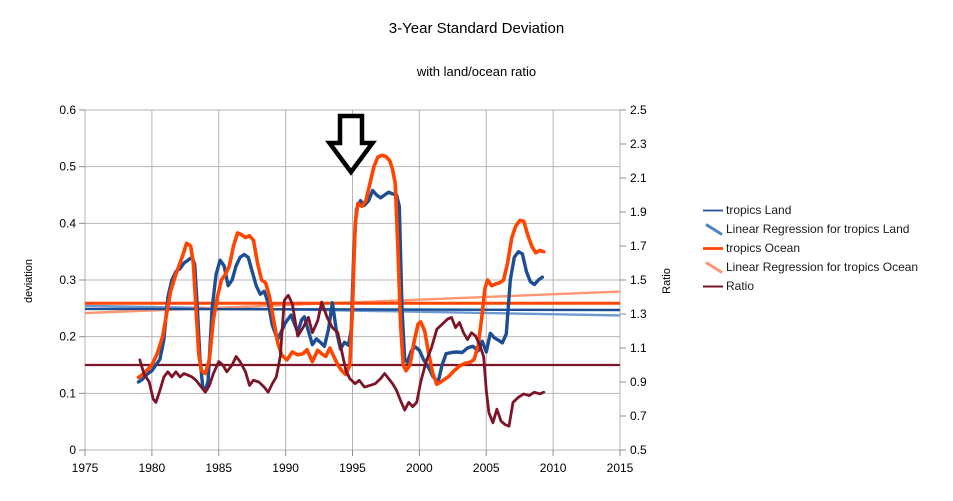  I want to click on legend-item-ratio: Ratio, so click(810, 286).